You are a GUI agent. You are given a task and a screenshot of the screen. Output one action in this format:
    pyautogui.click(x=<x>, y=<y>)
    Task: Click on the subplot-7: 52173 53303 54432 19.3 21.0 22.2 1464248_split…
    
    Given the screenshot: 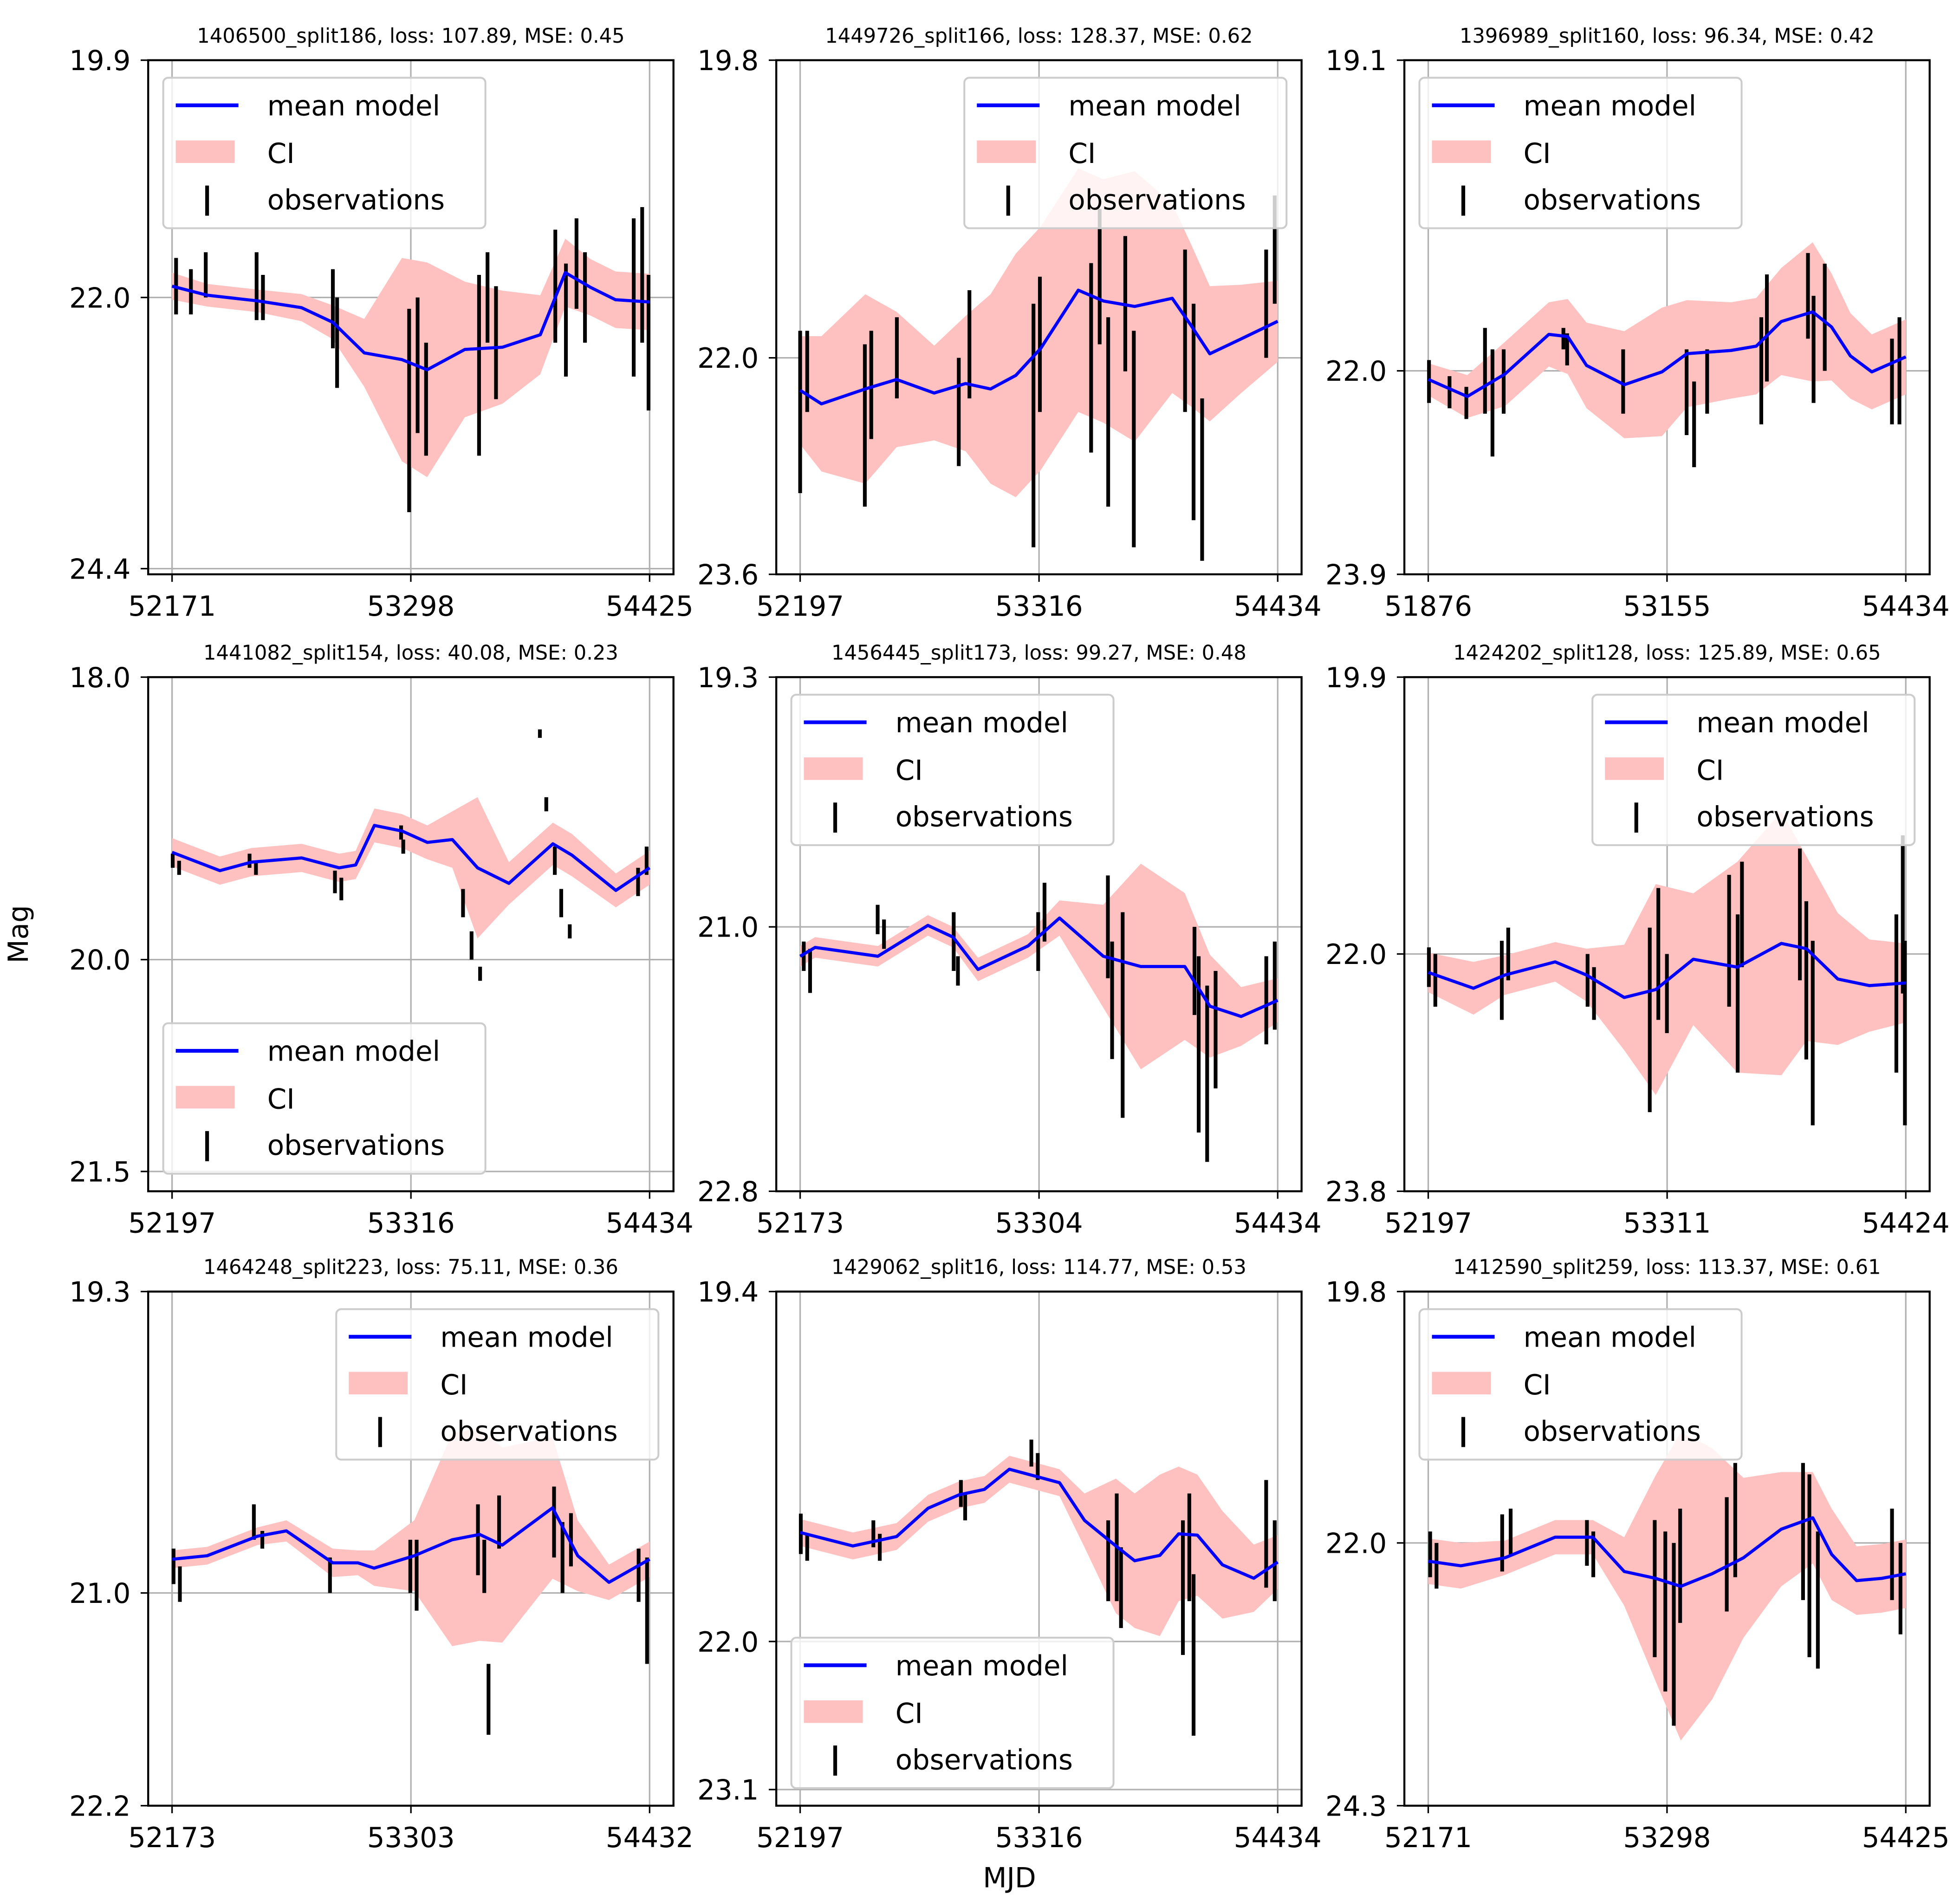 What is the action you would take?
    pyautogui.click(x=381, y=1555)
    